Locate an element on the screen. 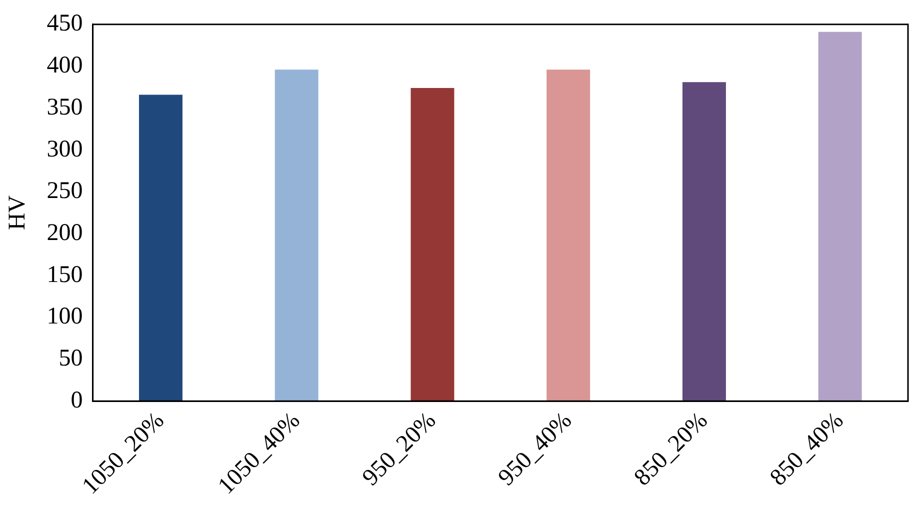 Image resolution: width=912 pixels, height=507 pixels. y-tick-label: 250 is located at coordinates (64, 191).